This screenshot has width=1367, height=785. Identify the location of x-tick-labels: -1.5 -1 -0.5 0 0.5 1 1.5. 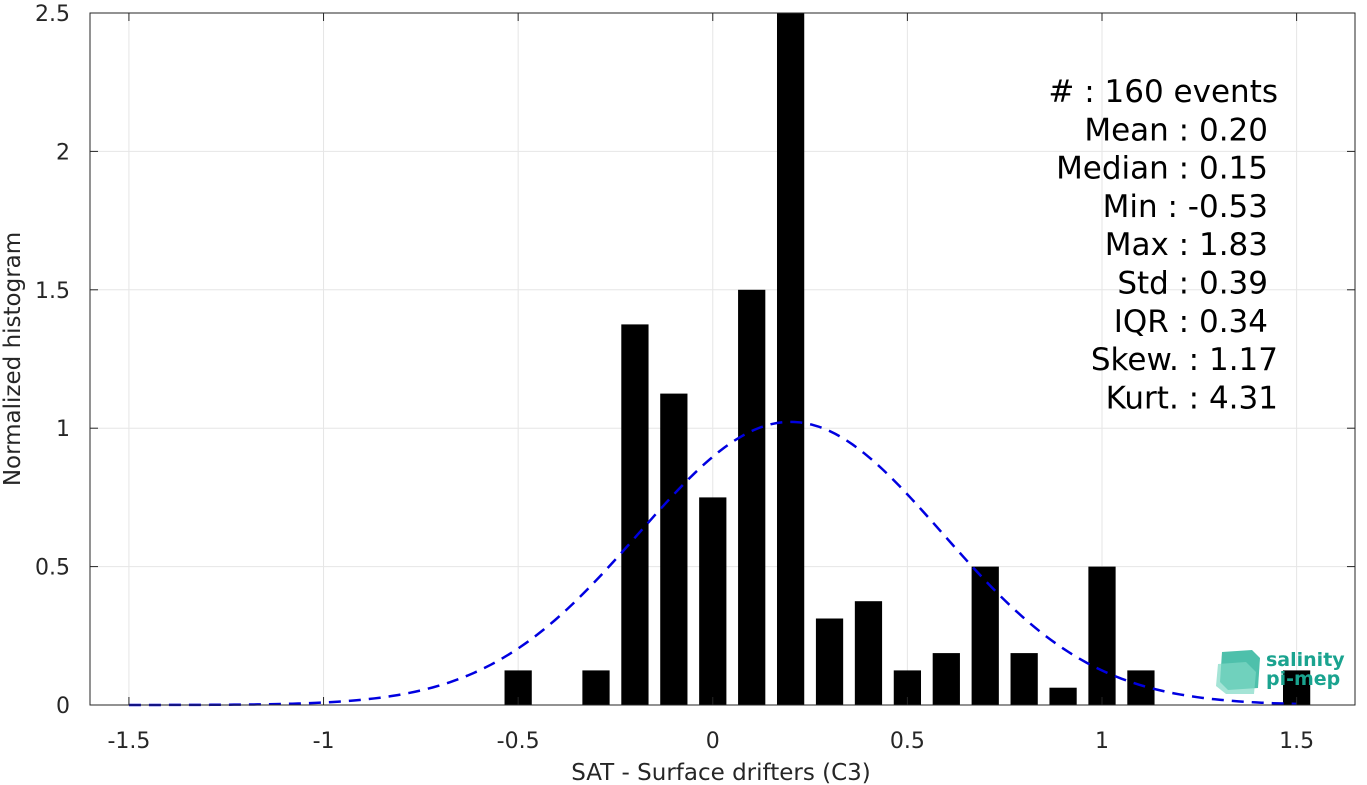
(710, 741).